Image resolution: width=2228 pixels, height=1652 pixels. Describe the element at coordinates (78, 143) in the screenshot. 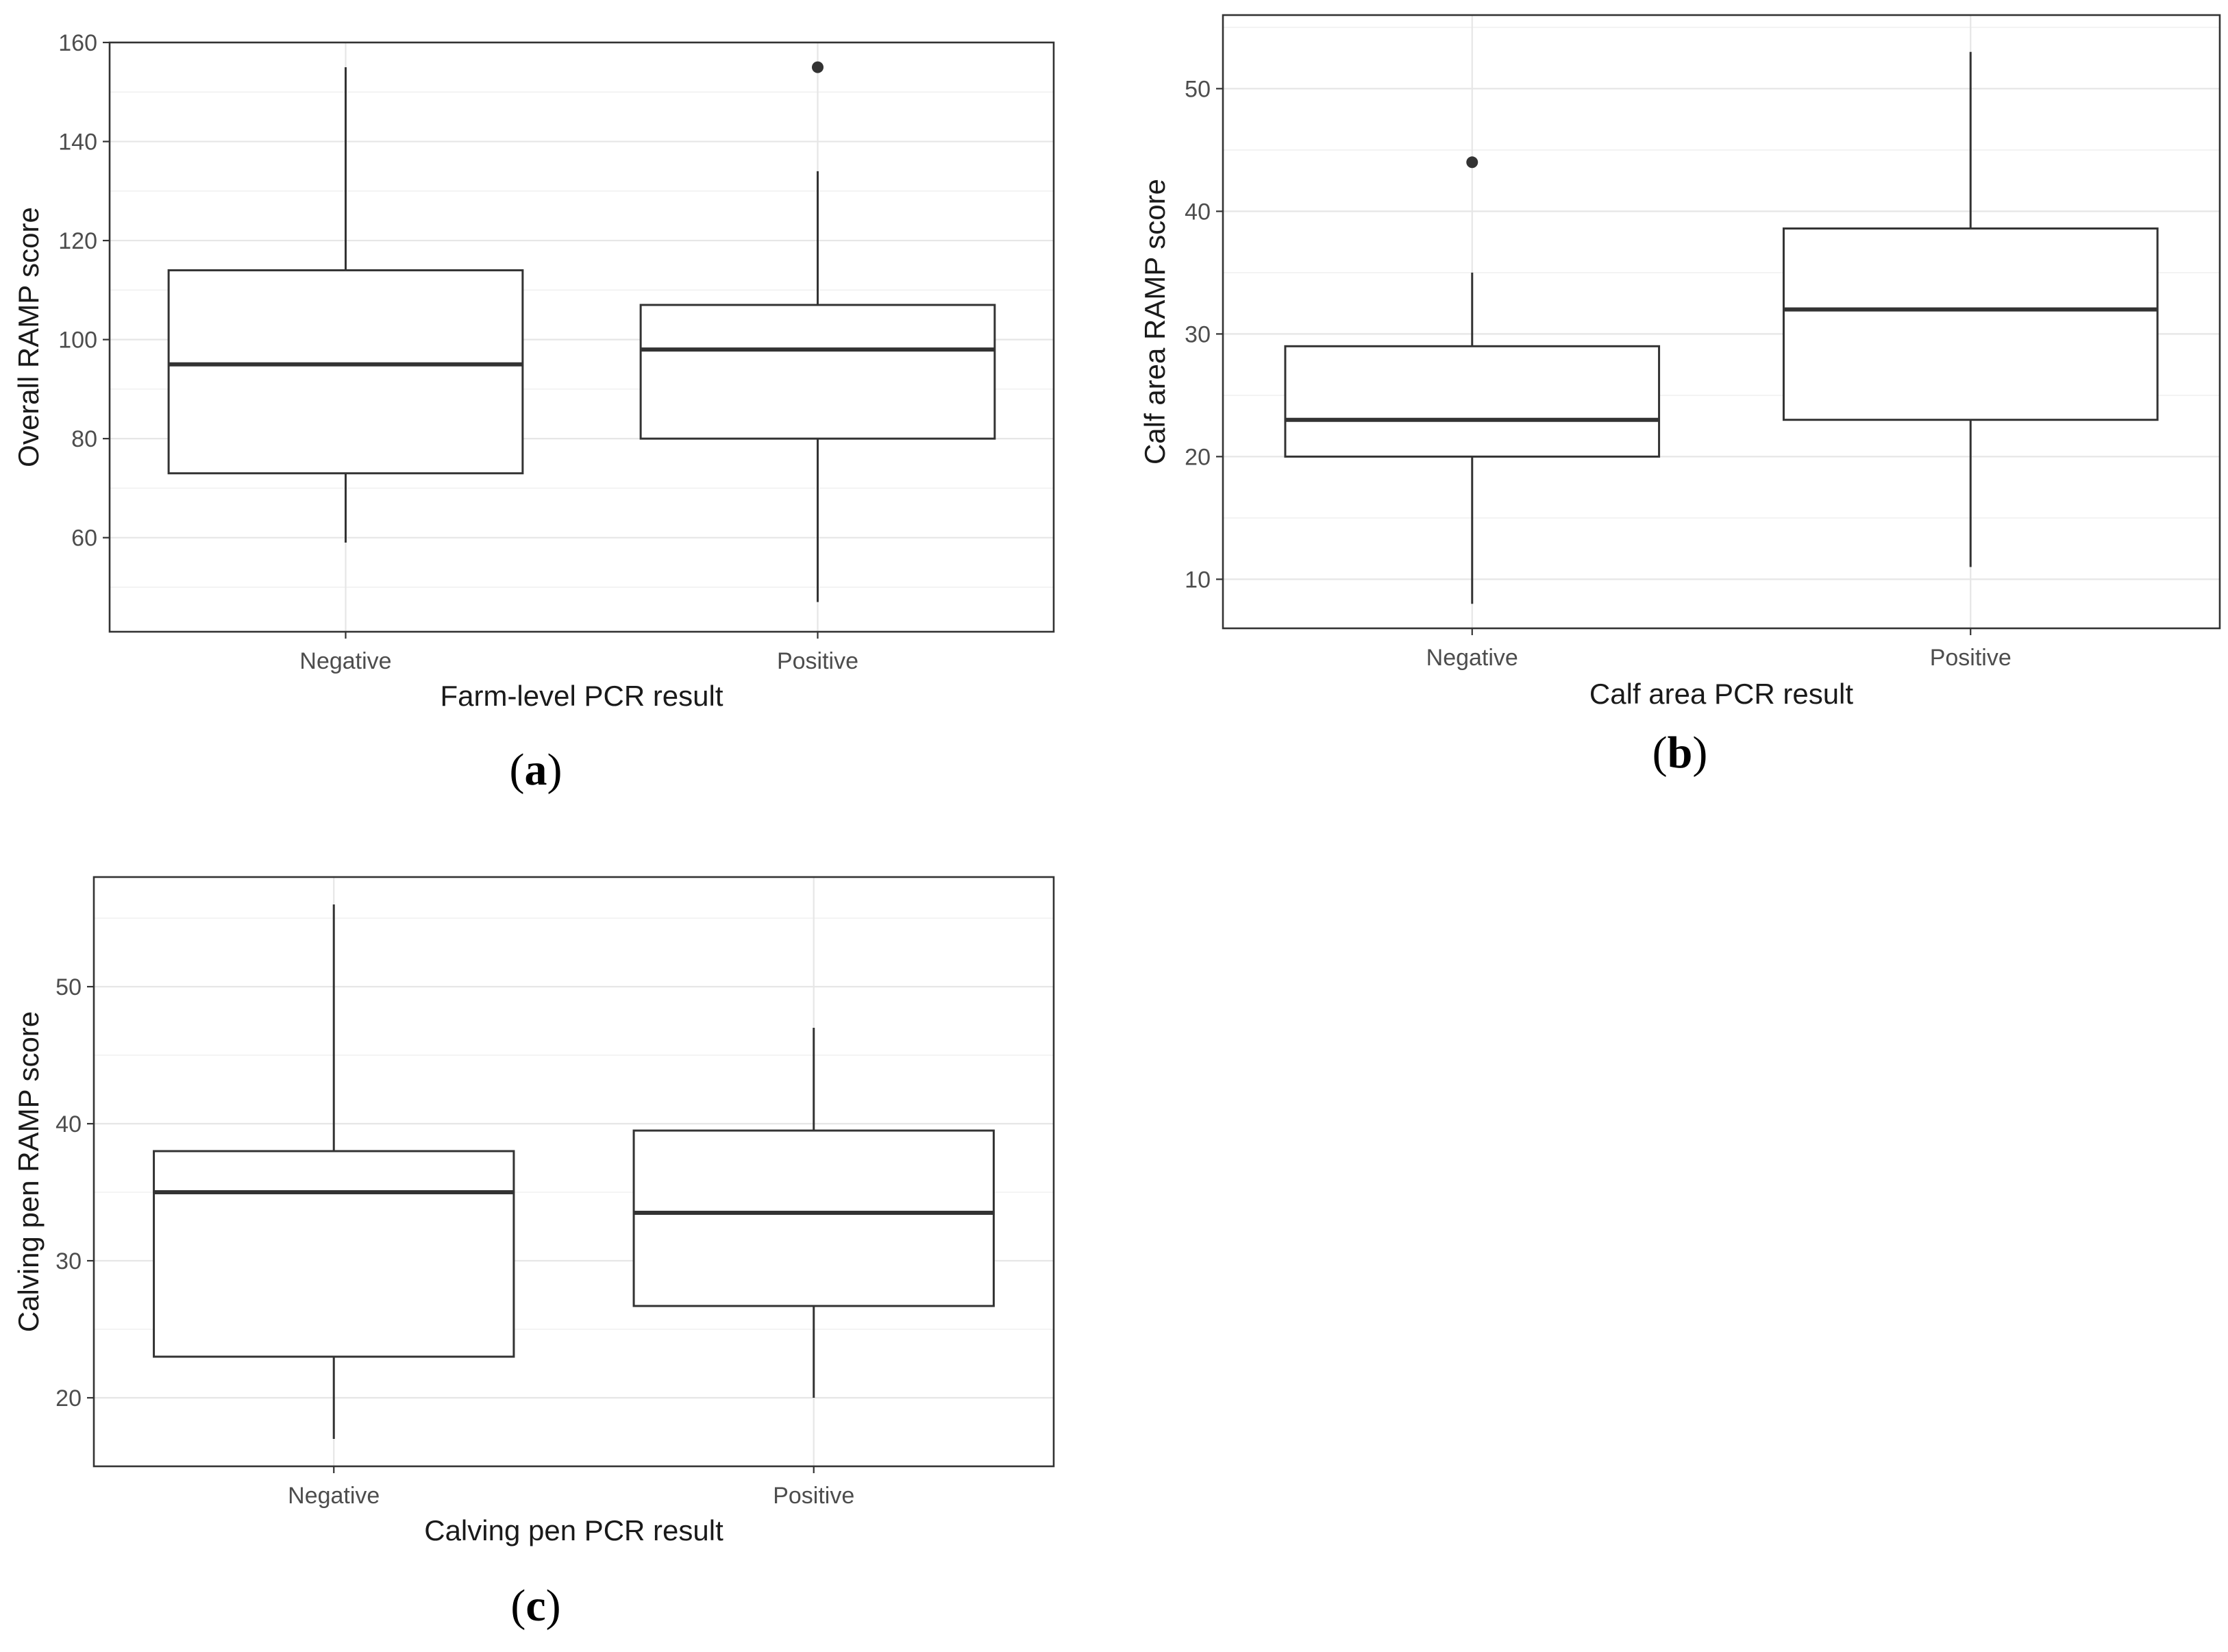

I see `y-tick-label: 140` at that location.